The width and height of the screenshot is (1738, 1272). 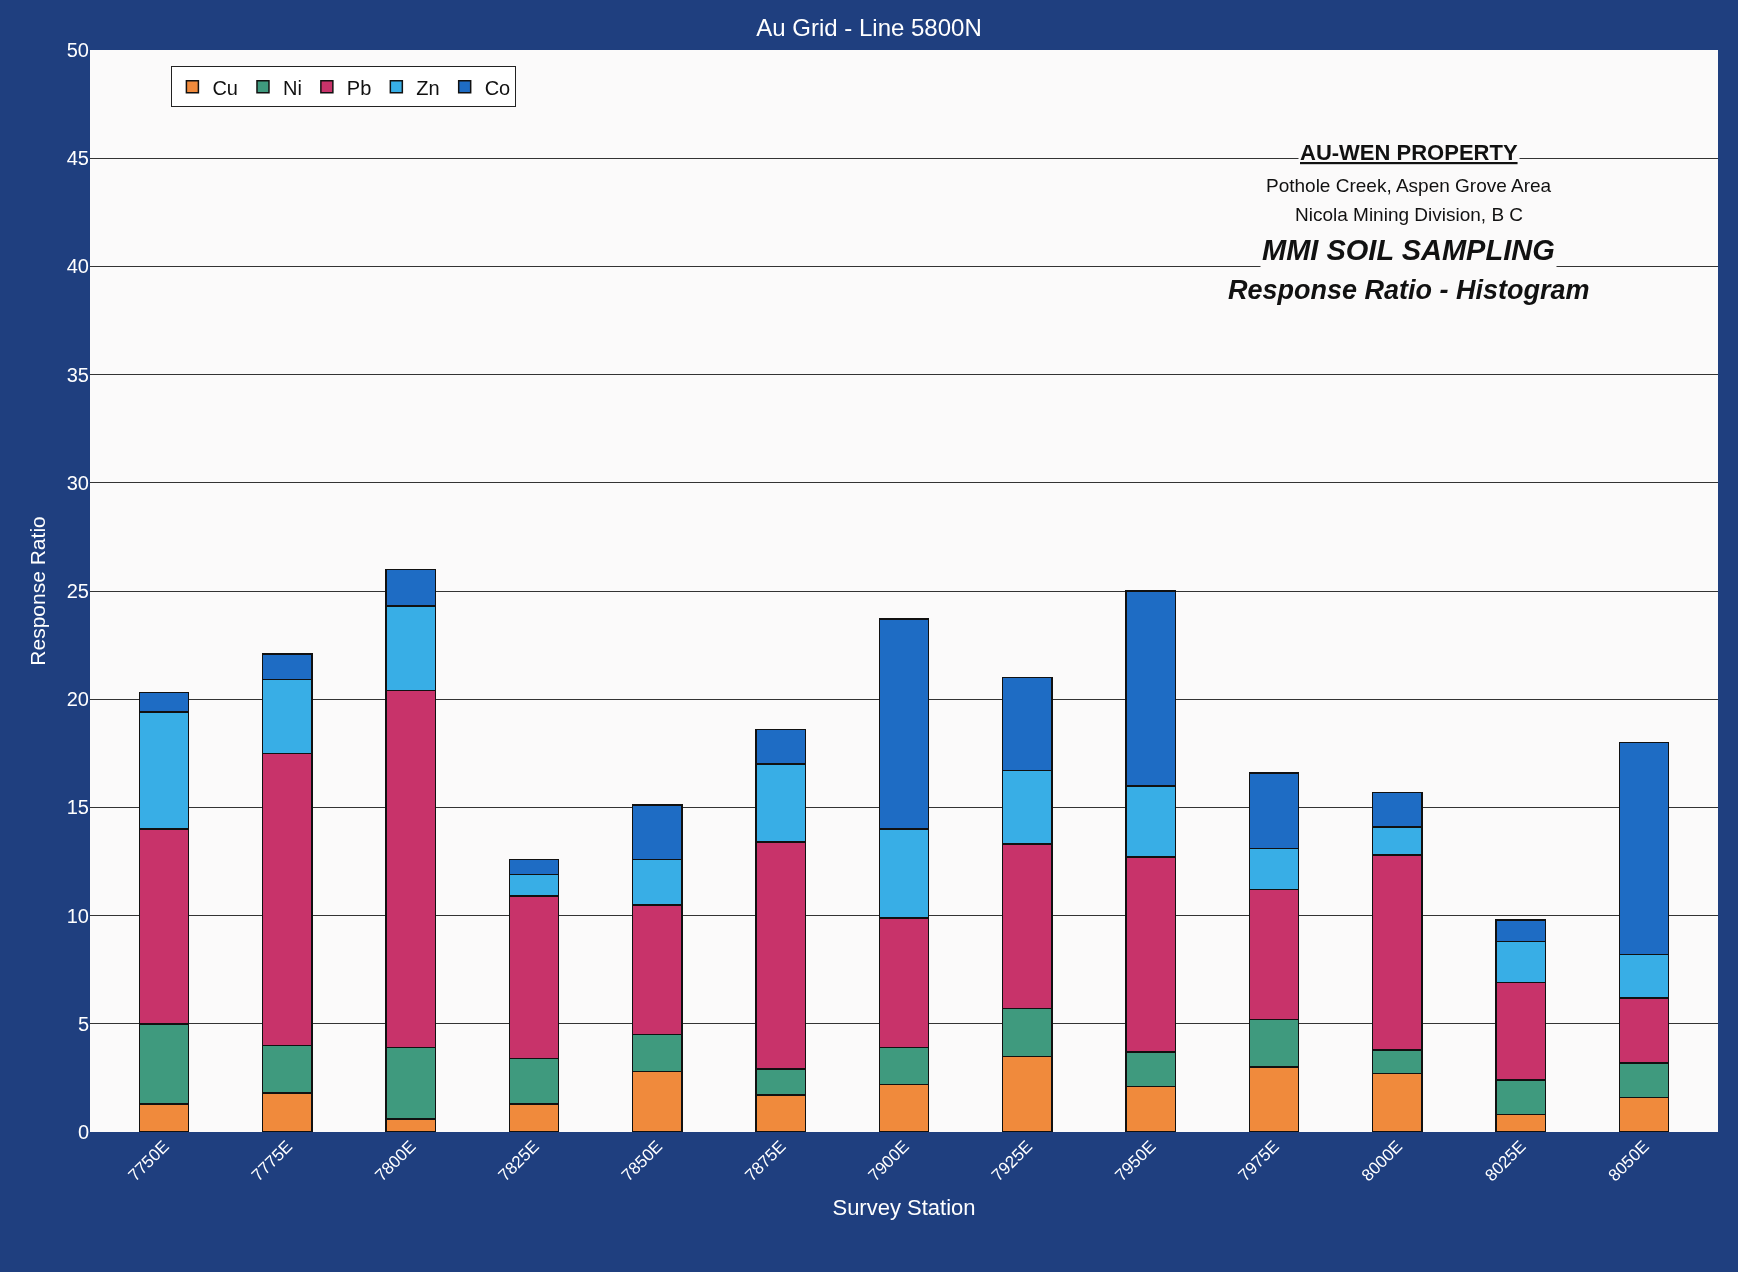 I want to click on annotation: AU-WEN PROPERTY, so click(x=1409, y=152).